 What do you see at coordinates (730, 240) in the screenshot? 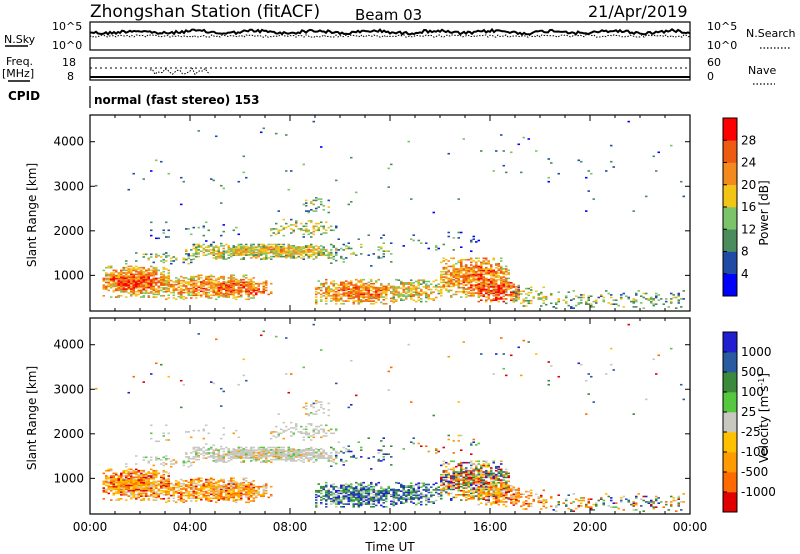
I see `colorbar-segment` at bounding box center [730, 240].